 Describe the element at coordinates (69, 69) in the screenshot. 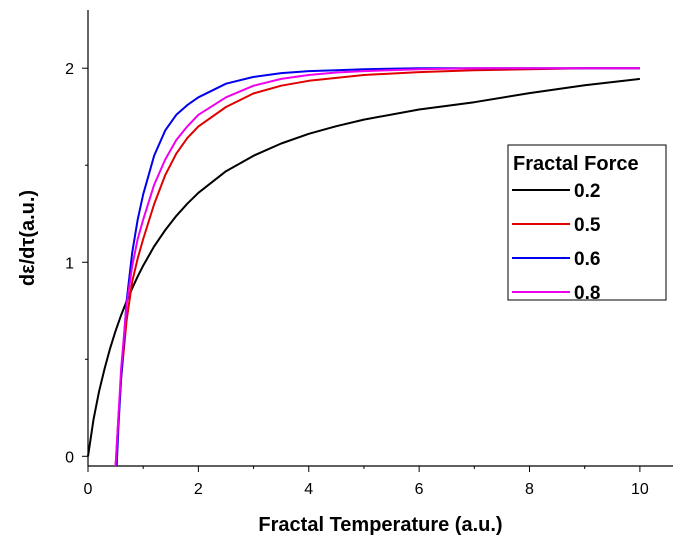

I see `y-tick-label: 2` at that location.